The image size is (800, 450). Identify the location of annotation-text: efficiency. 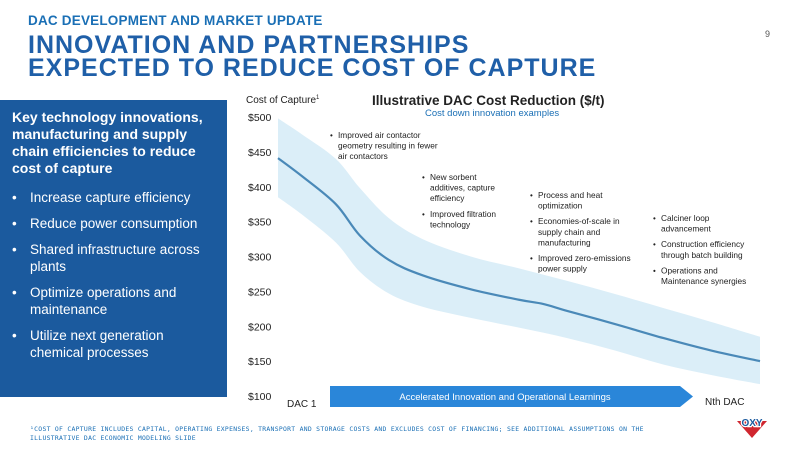
(447, 198).